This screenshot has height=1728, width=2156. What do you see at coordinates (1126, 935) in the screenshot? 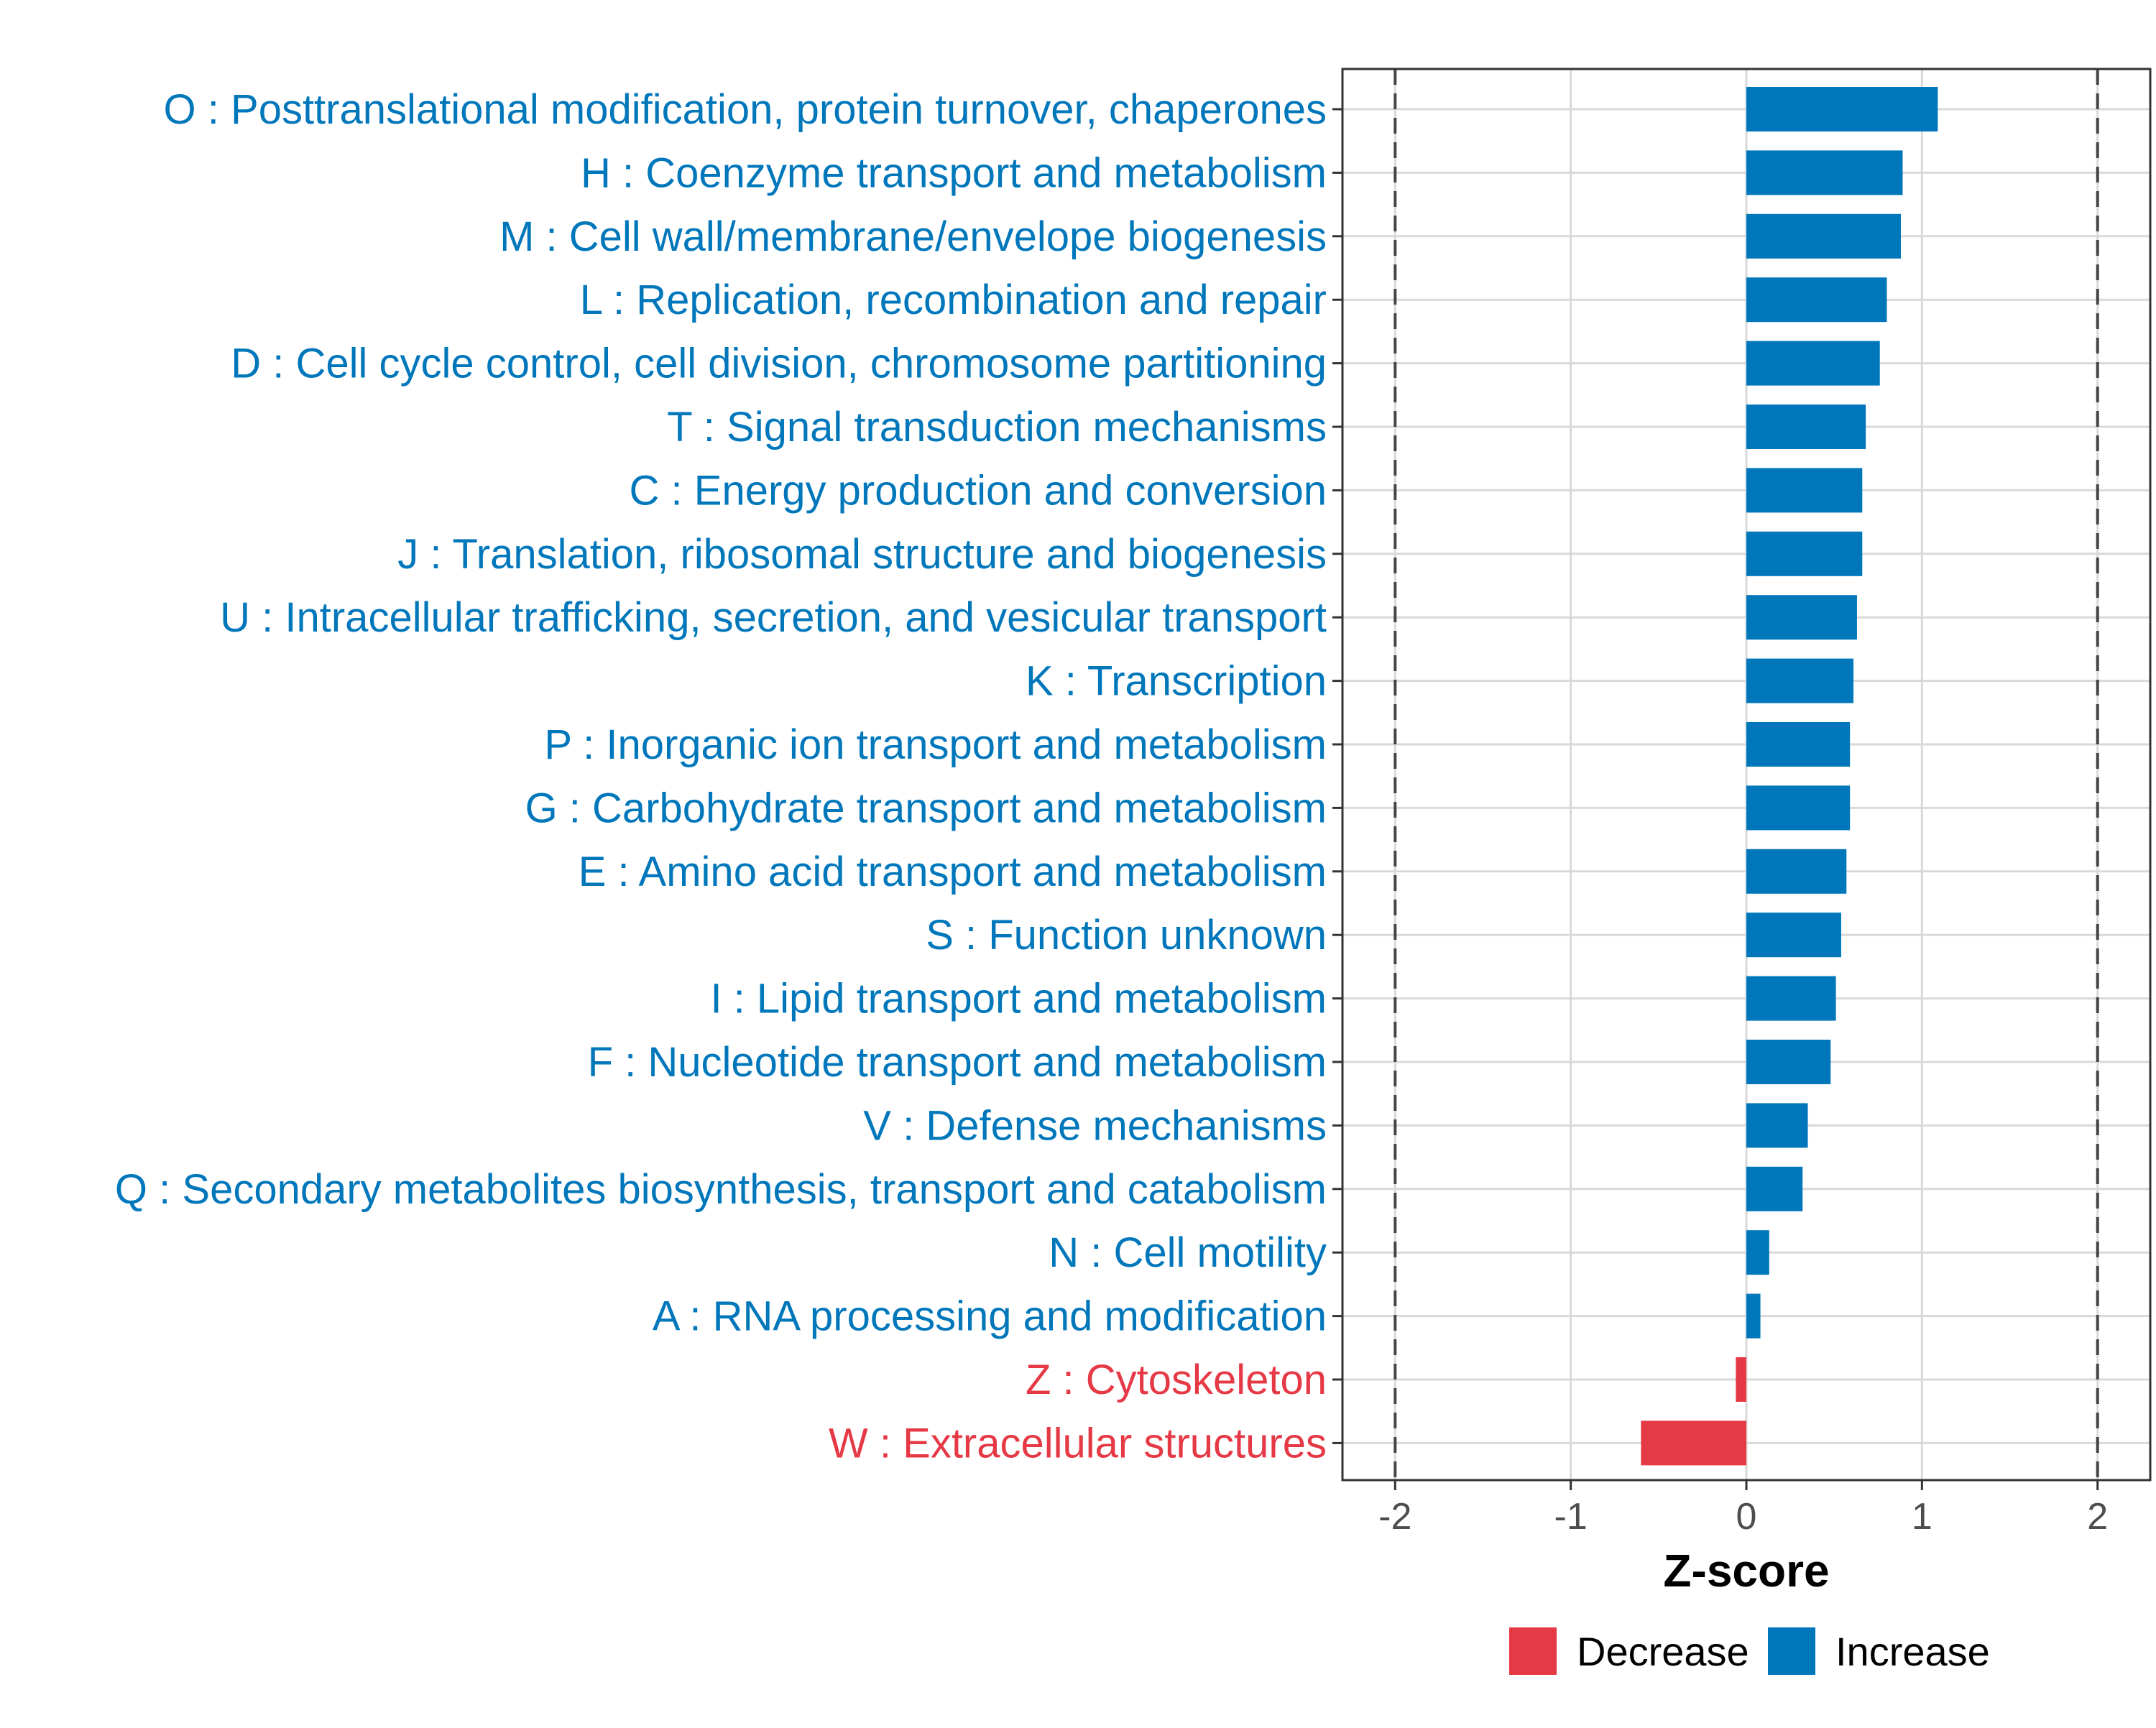
I see `category-label: S : Function unknown` at bounding box center [1126, 935].